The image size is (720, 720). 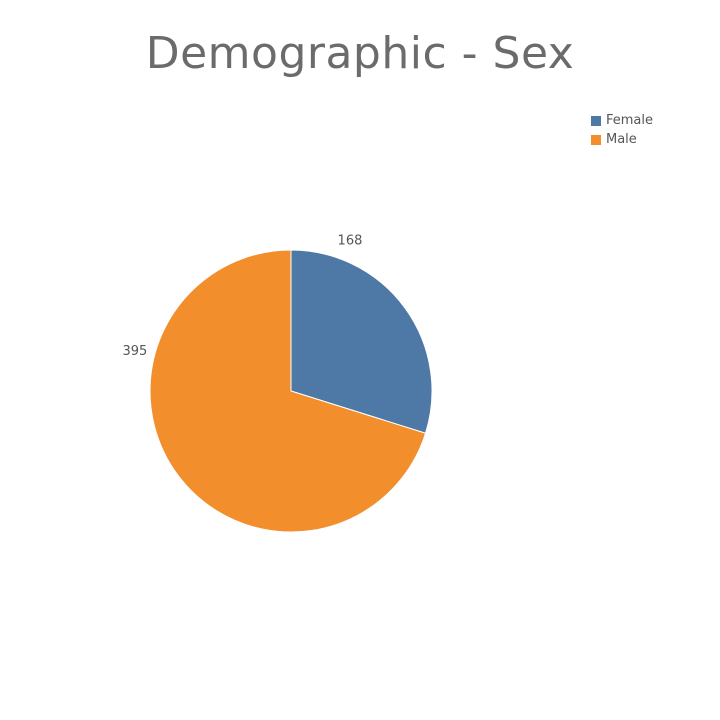 What do you see at coordinates (630, 120) in the screenshot?
I see `legend-label-female: Female` at bounding box center [630, 120].